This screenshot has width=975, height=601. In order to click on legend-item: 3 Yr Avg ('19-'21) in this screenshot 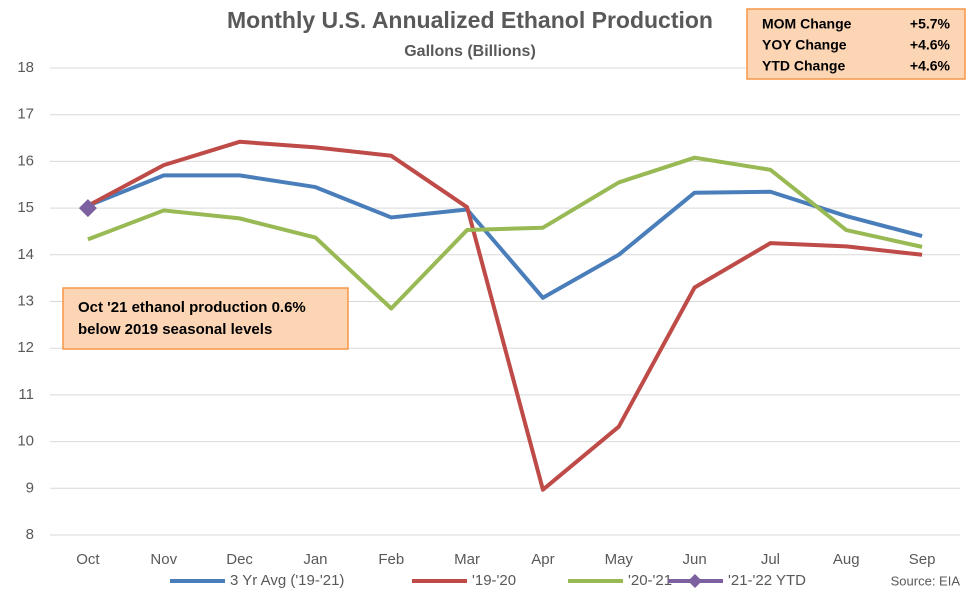, I will do `click(257, 580)`.